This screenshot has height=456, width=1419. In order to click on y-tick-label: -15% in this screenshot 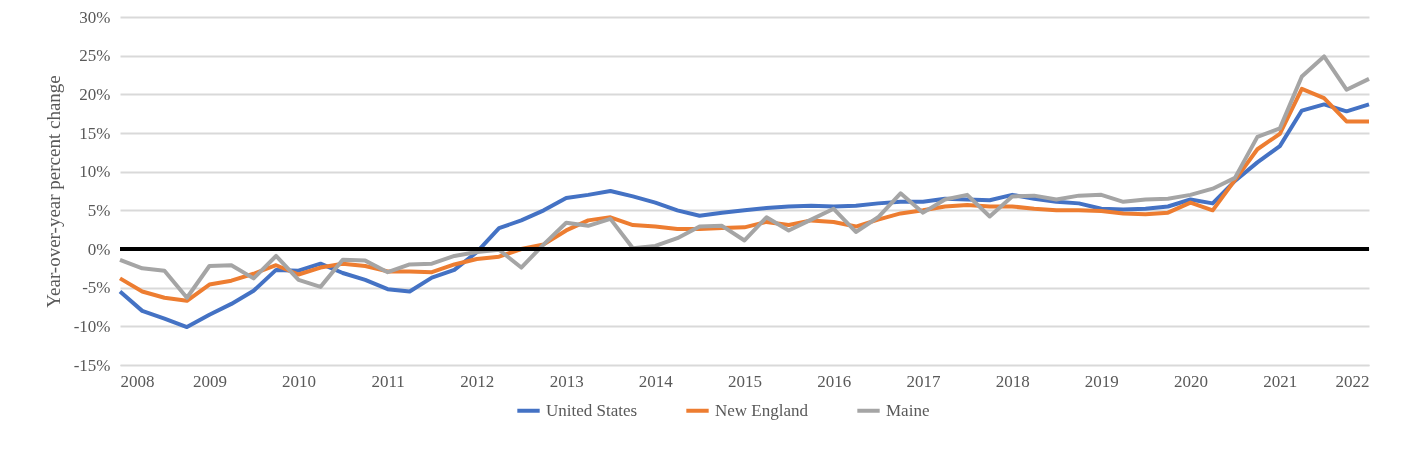, I will do `click(92, 365)`.